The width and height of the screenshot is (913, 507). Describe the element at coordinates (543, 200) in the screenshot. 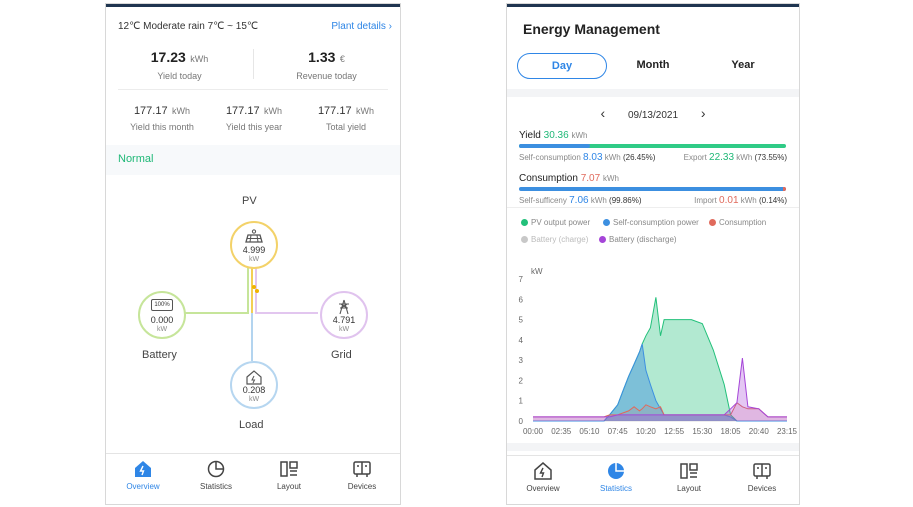

I see `self-sufficiency-label: Self-sufficeny` at that location.